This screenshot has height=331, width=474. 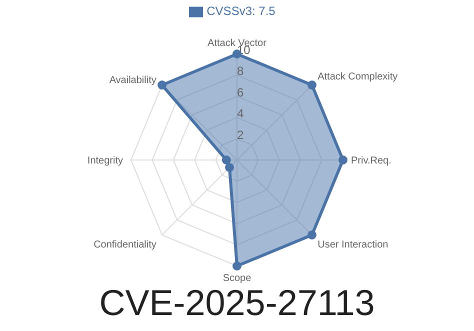 What do you see at coordinates (353, 245) in the screenshot?
I see `spoke-label: User Interaction` at bounding box center [353, 245].